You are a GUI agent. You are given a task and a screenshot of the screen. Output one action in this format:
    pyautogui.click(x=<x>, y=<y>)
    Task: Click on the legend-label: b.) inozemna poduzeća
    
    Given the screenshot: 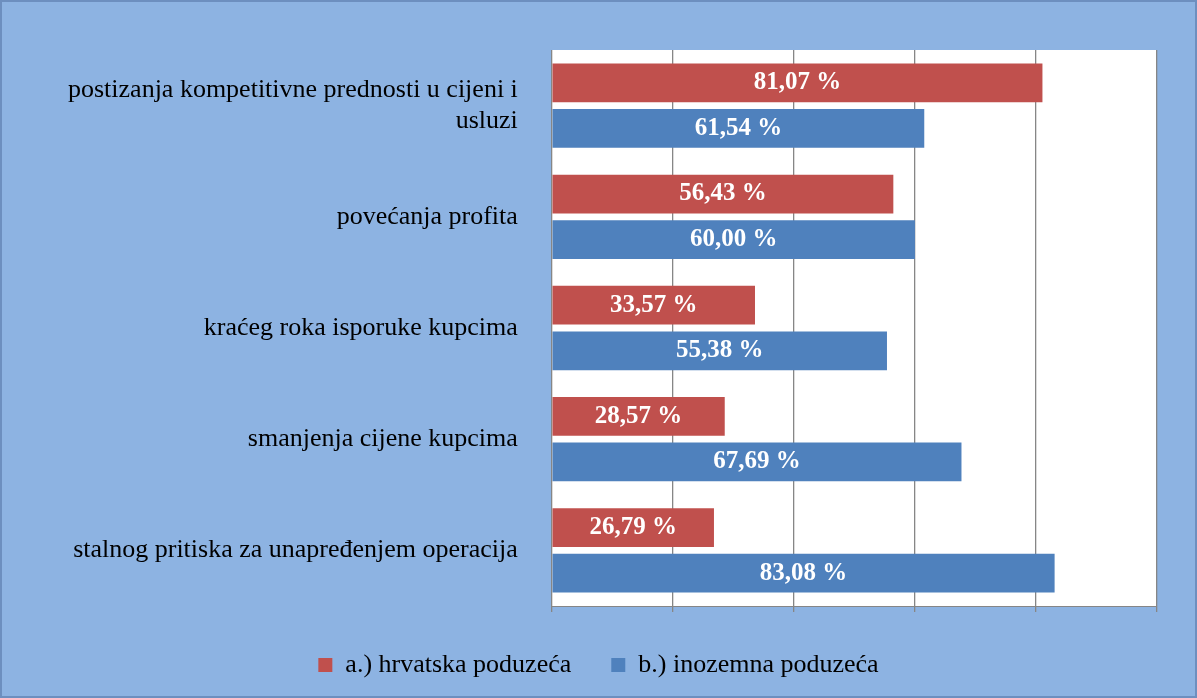 What is the action you would take?
    pyautogui.click(x=759, y=663)
    